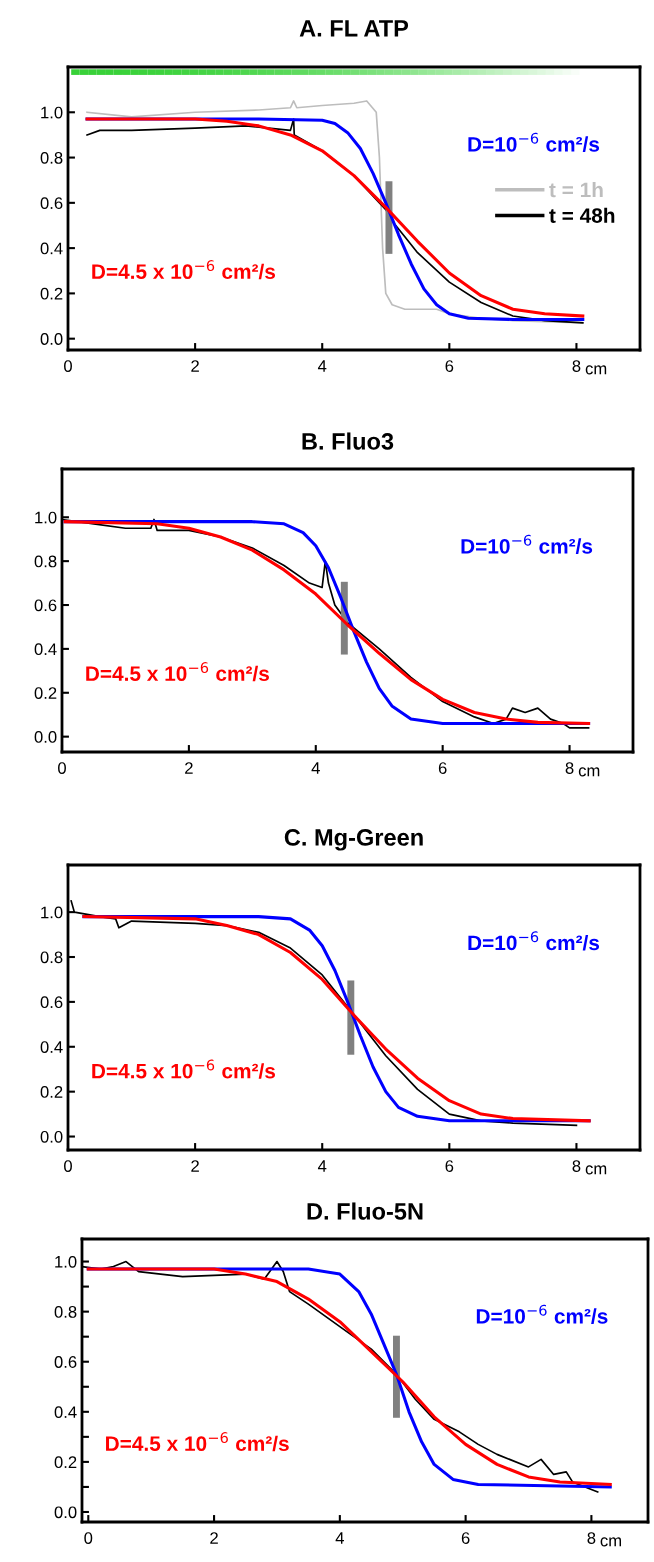 Image resolution: width=654 pixels, height=1562 pixels. Describe the element at coordinates (365, 1211) in the screenshot. I see `chart-title: D. Fluo-5N` at that location.